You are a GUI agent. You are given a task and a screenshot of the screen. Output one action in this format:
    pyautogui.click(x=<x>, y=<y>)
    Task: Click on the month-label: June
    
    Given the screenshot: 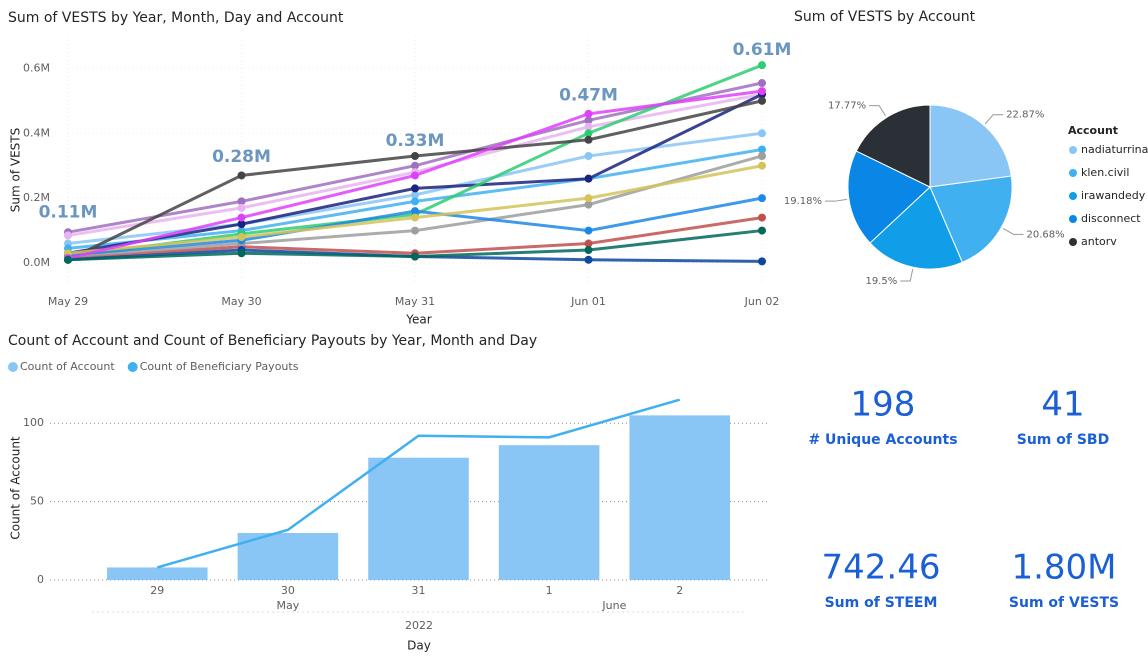 What is the action you would take?
    pyautogui.click(x=613, y=605)
    